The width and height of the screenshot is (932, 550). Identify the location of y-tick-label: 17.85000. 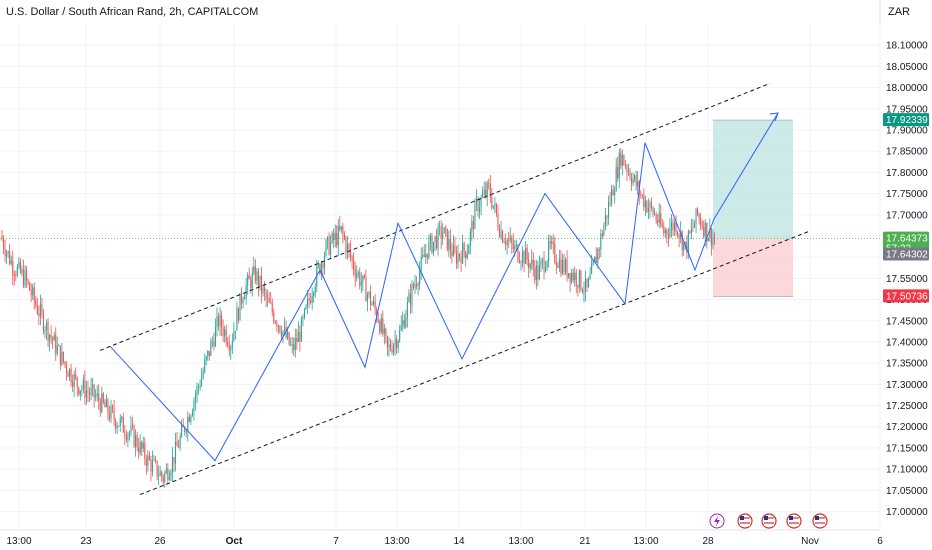
(907, 152).